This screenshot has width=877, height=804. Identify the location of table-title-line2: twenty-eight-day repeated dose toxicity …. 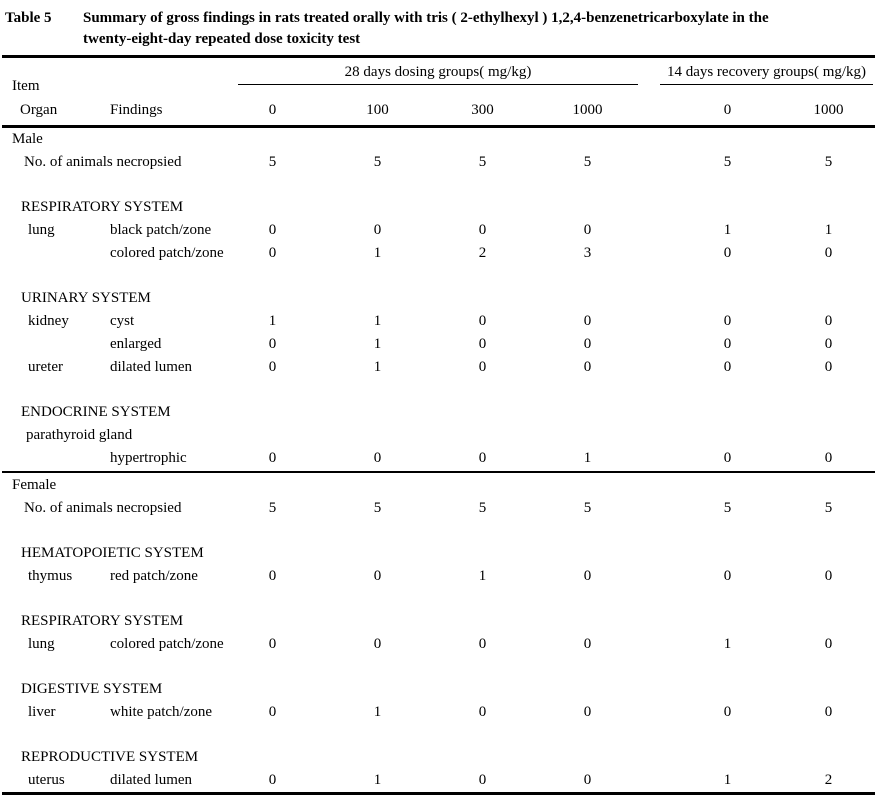
(222, 39).